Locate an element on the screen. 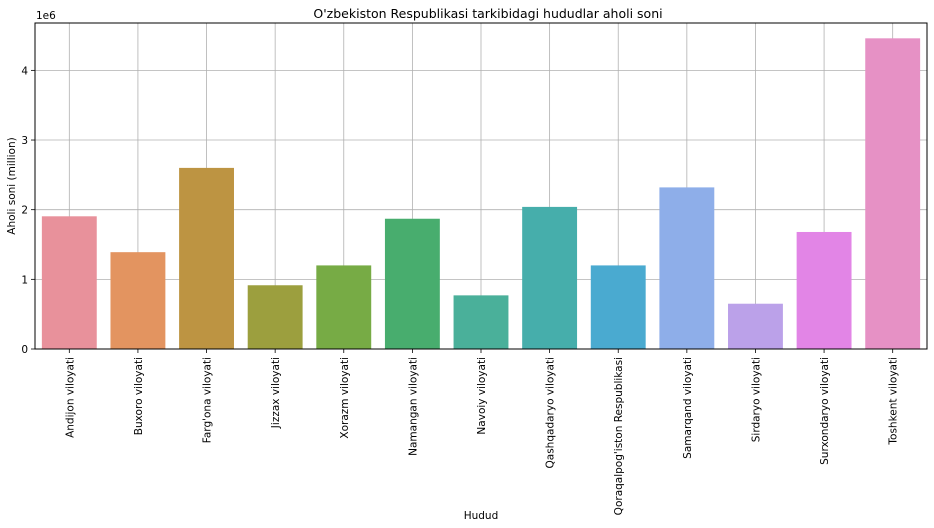 This screenshot has height=528, width=934. x-tick-label: Xorazm viloyati is located at coordinates (345, 398).